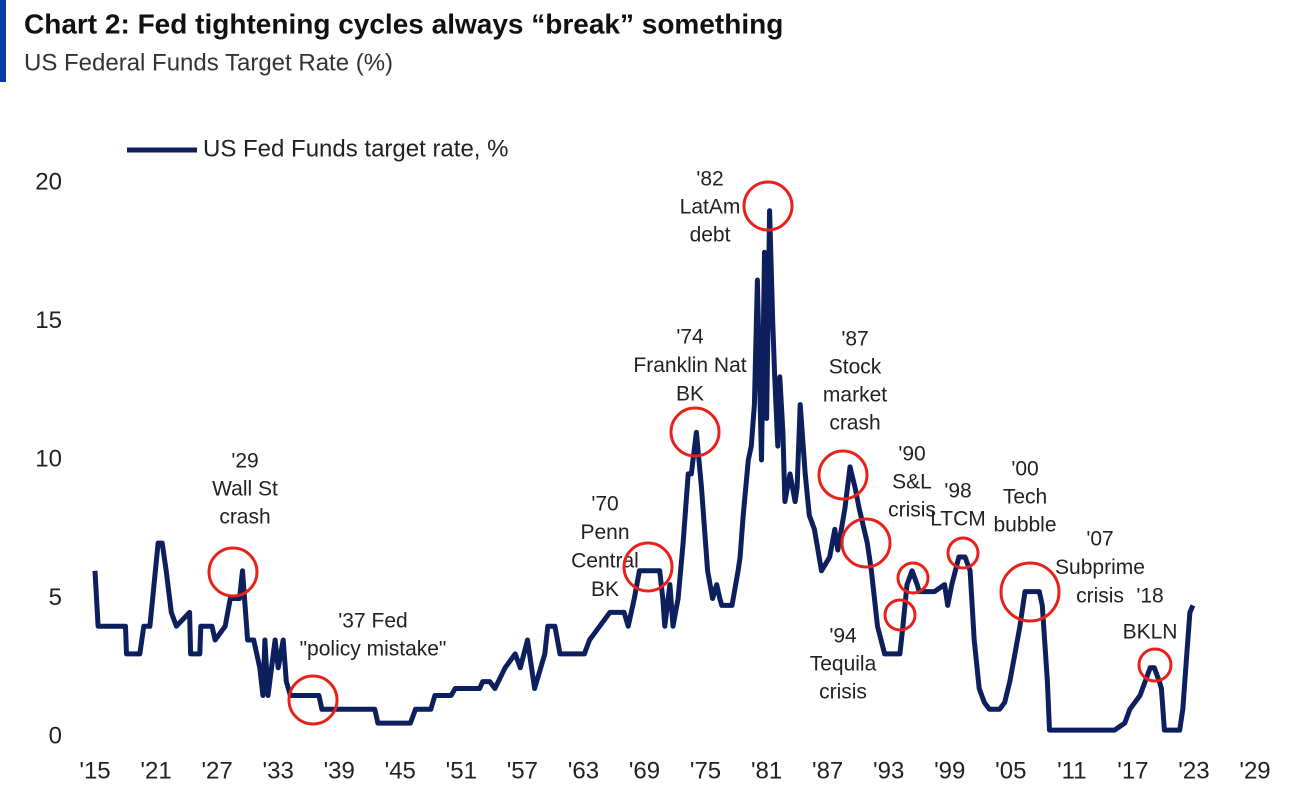 The width and height of the screenshot is (1290, 812). Describe the element at coordinates (604, 504) in the screenshot. I see `annotation: '70` at that location.